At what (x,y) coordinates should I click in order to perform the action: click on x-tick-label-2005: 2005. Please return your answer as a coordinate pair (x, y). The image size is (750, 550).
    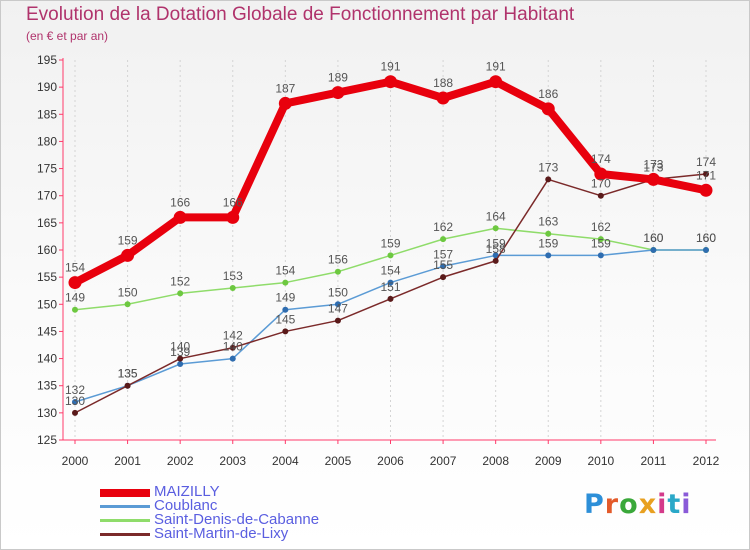
    Looking at the image, I should click on (338, 461).